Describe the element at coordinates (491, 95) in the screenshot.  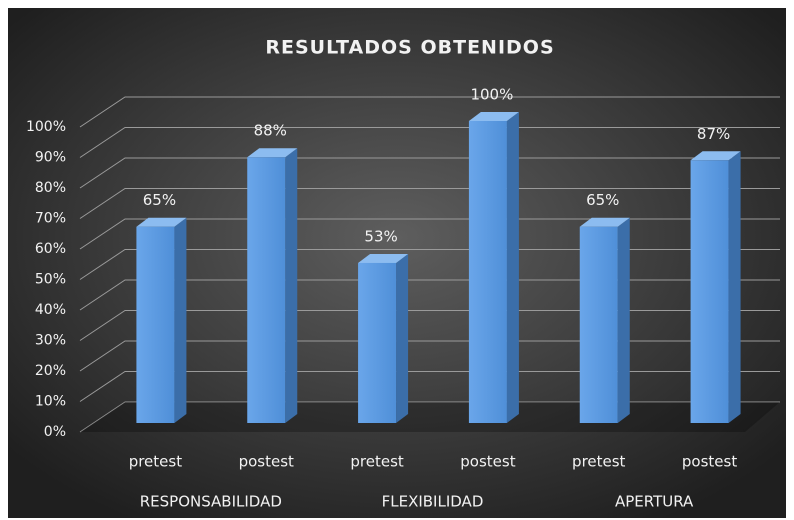
I see `value-label: 100%` at that location.